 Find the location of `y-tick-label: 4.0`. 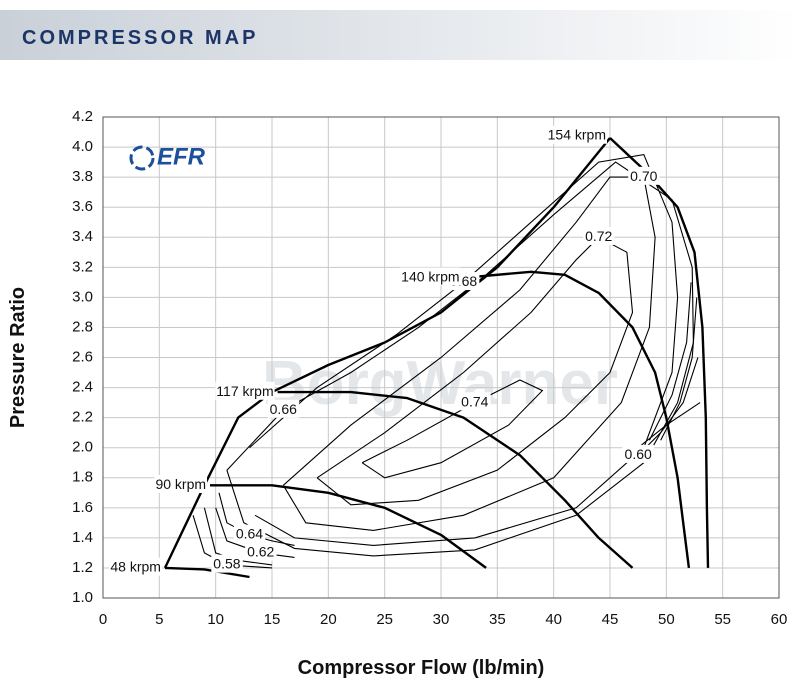

y-tick-label: 4.0 is located at coordinates (82, 146).